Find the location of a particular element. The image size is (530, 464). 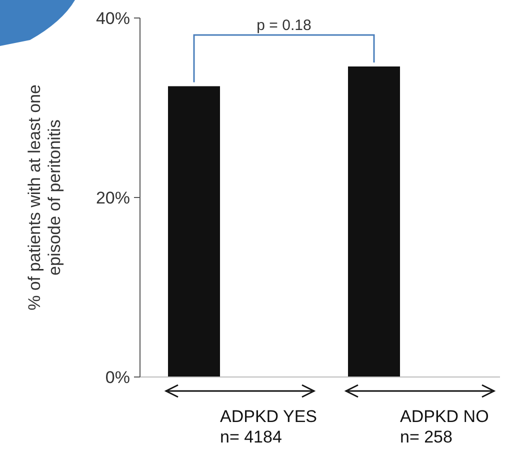

x-tick-label: ADPKD YES n= 4184 is located at coordinates (269, 426).